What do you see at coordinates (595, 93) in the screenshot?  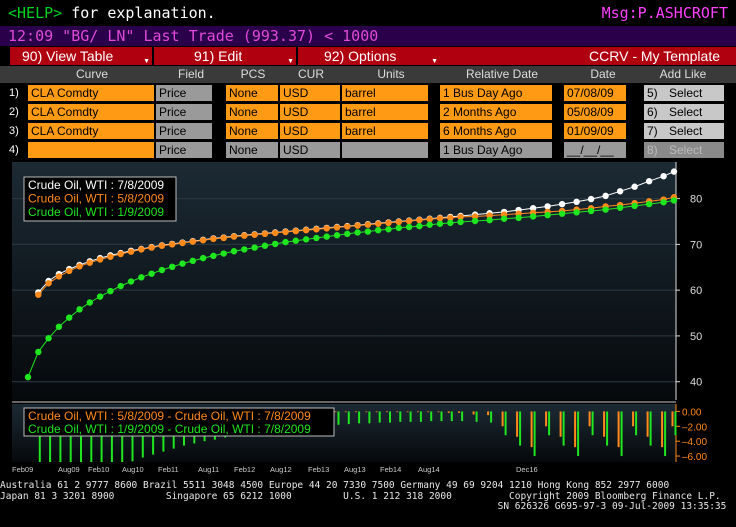 I see `date-field: 07/08/09` at bounding box center [595, 93].